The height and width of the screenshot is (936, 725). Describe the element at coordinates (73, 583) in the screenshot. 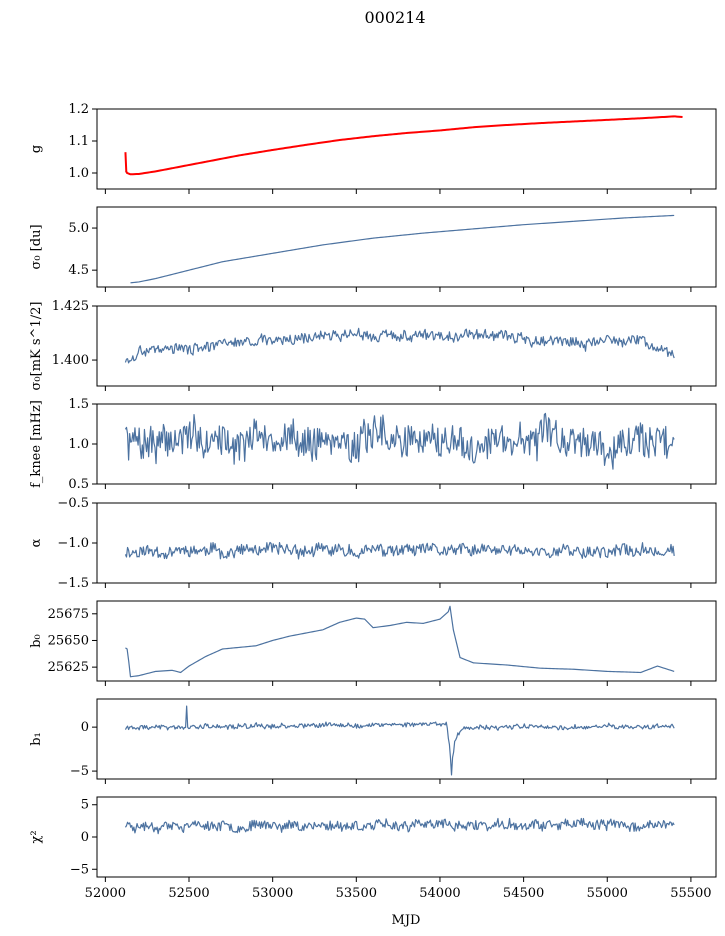

I see `y-tick-label: −1.5` at that location.